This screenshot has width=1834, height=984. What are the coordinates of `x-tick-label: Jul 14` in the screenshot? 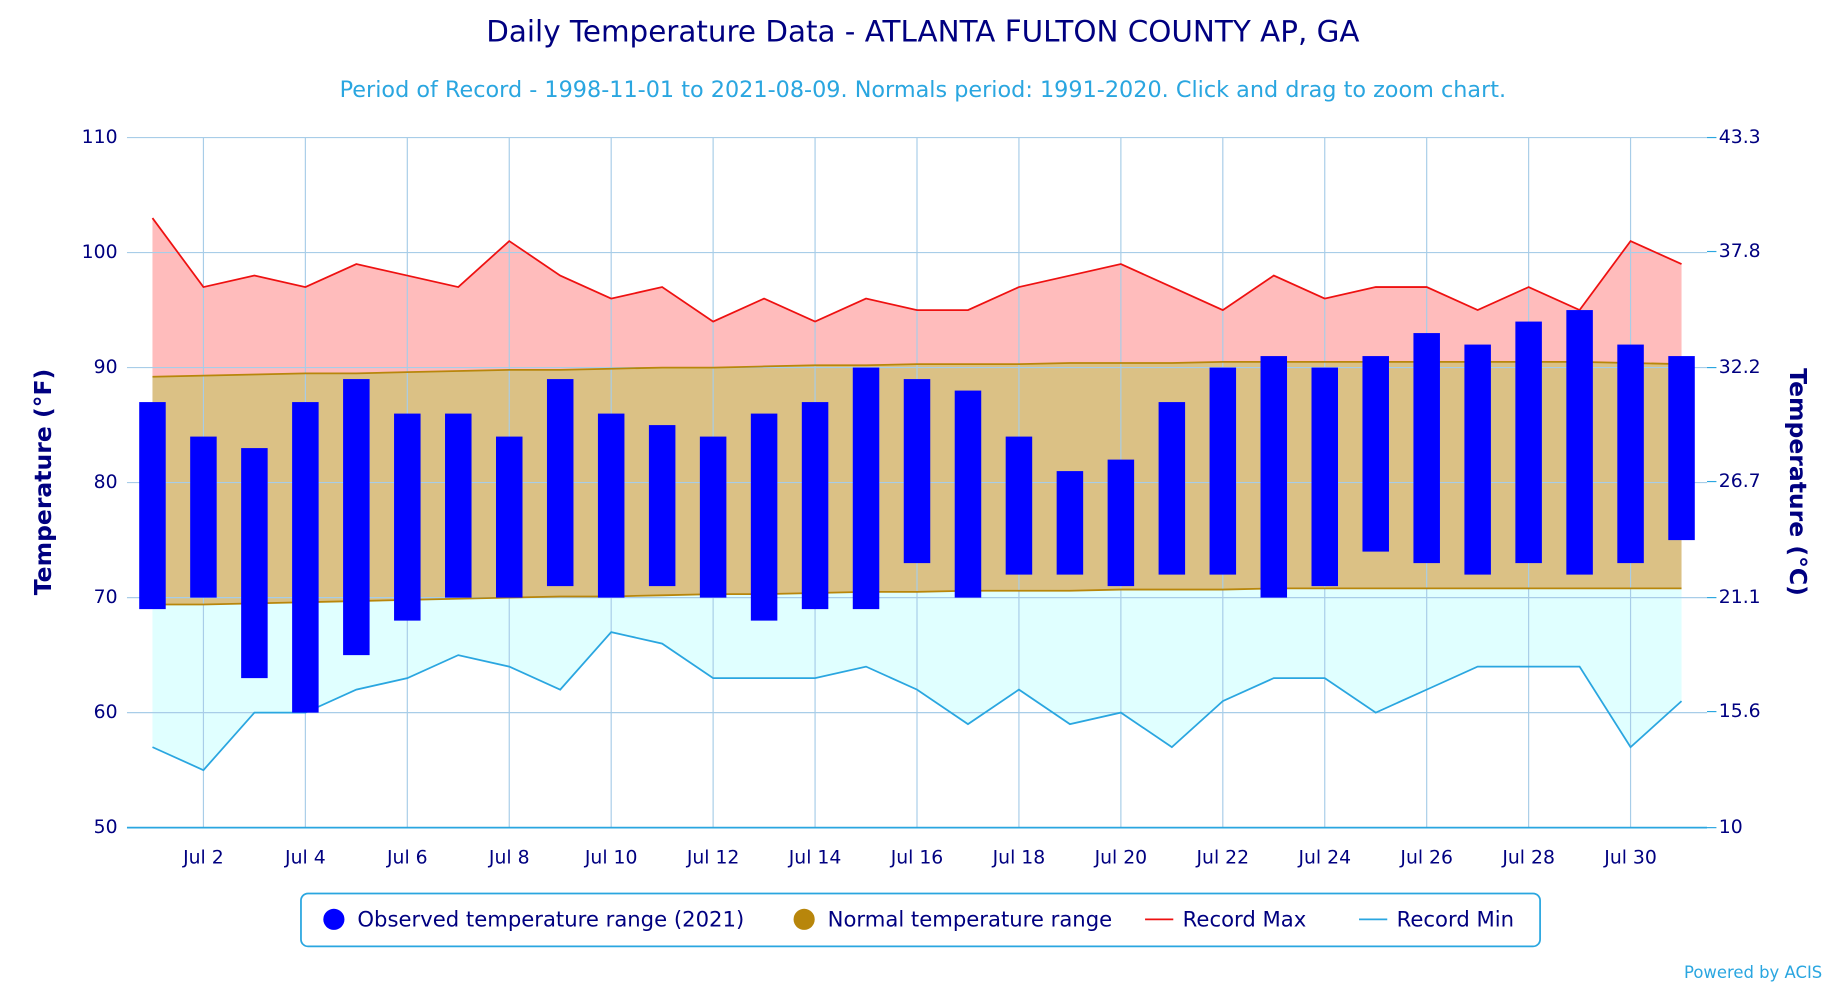 It's located at (815, 858).